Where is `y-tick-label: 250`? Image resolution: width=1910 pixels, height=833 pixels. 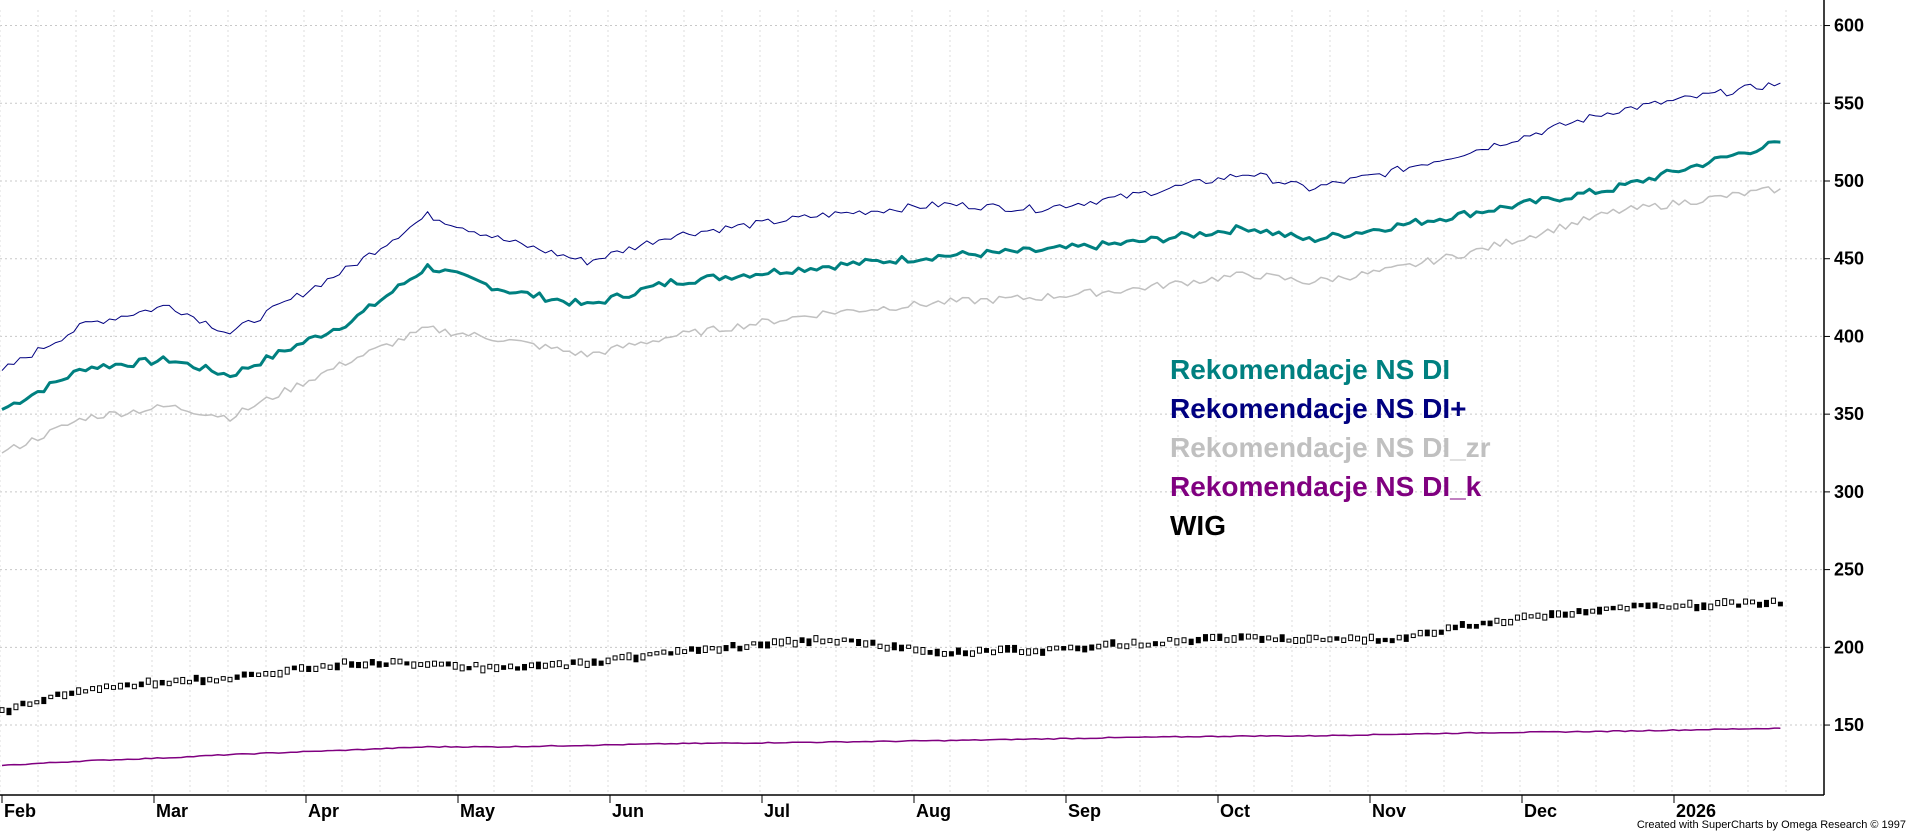 y-tick-label: 250 is located at coordinates (1849, 570).